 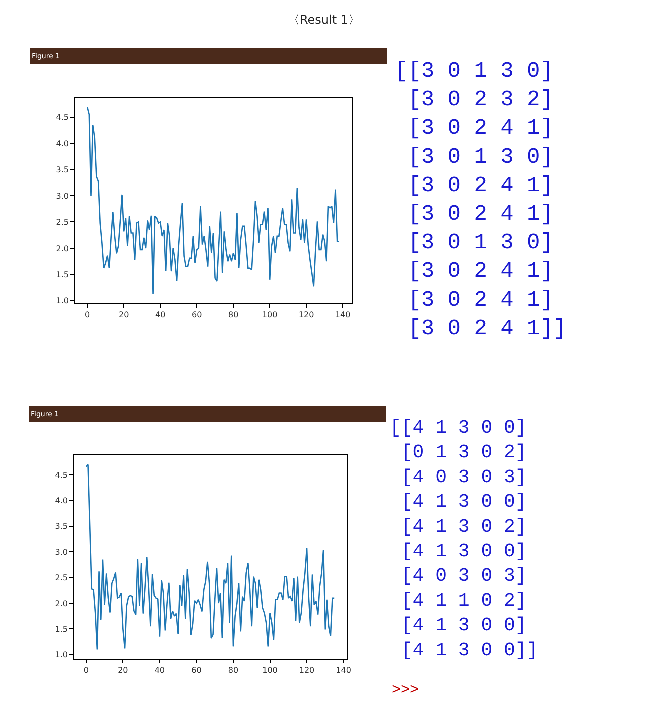 What do you see at coordinates (464, 539) in the screenshot?
I see `text: [[4 1 3 0 0] [0 1 3 0 2] [4 0 3 0 3] [4 1 3 0 0] [4 1 3 0 2] [4 1 3 0 0] [4 0 3 0 3] [4 1 1 0 2] [4 1 3 0 0] [4 1 3 0 0]]` at bounding box center [464, 539].